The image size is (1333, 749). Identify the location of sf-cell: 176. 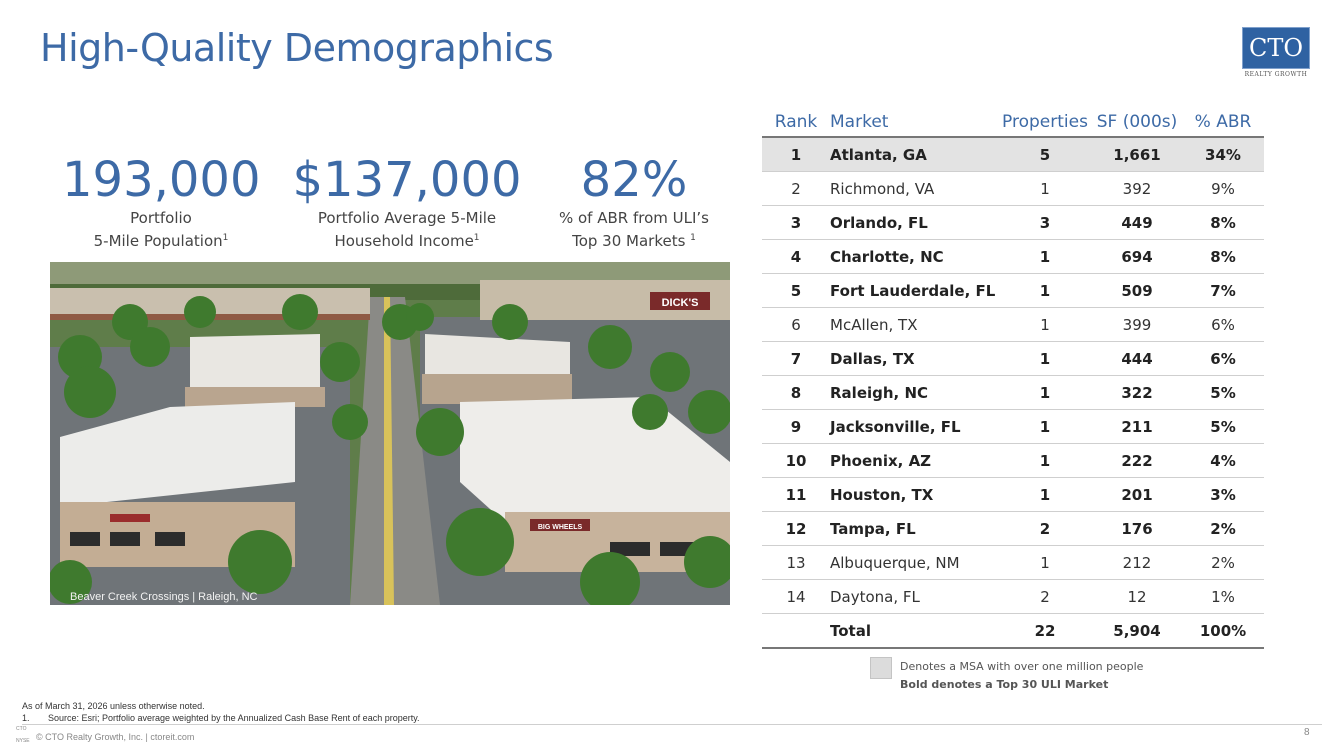
(1137, 528).